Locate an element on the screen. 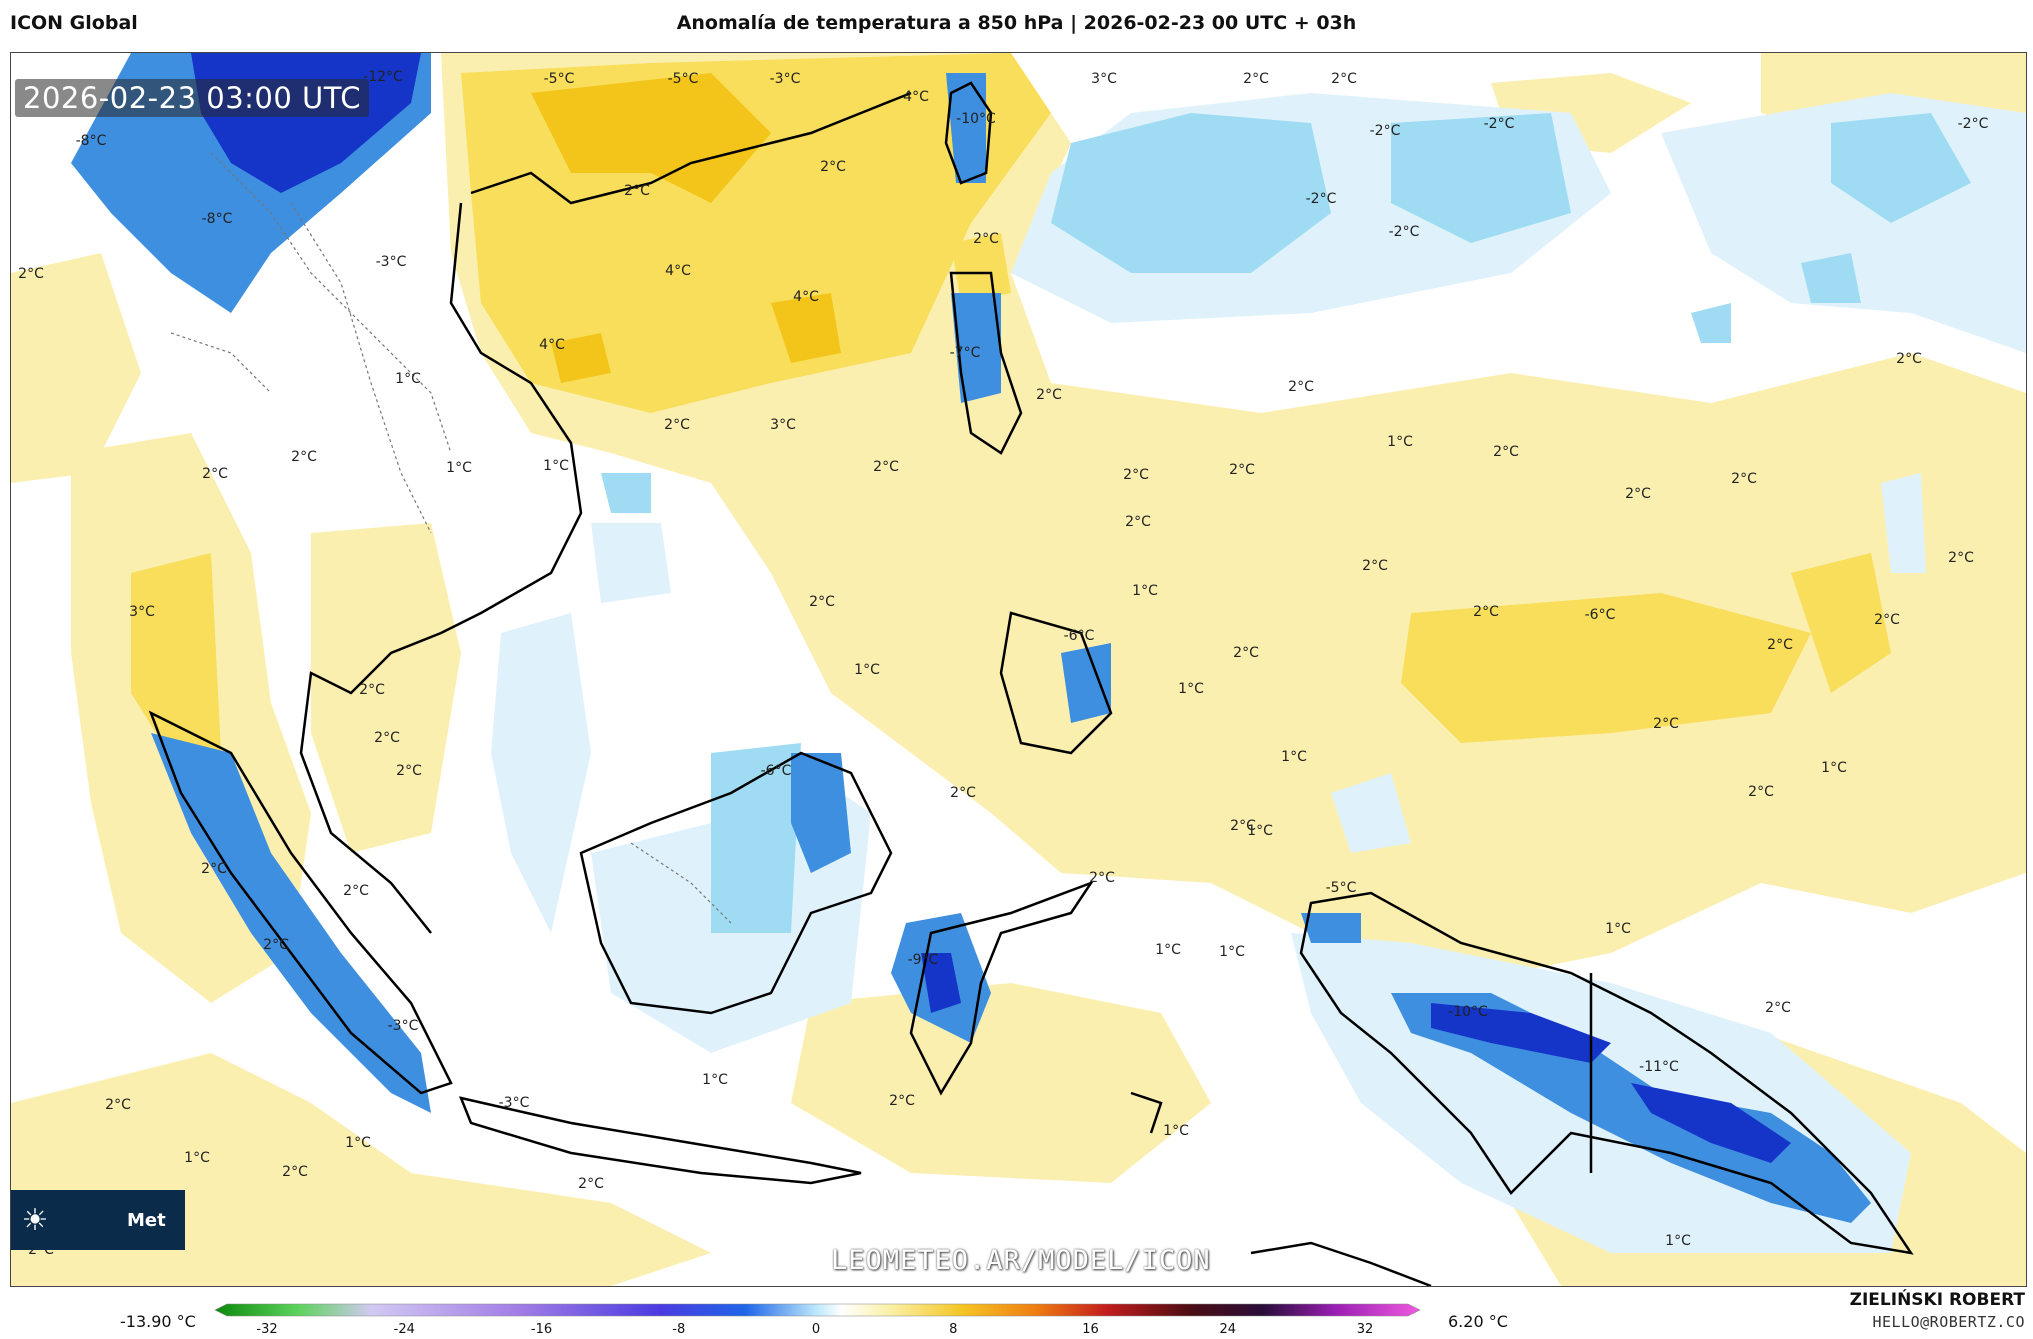 The width and height of the screenshot is (2033, 1339). warm-anomaly-peak is located at coordinates (686, 228).